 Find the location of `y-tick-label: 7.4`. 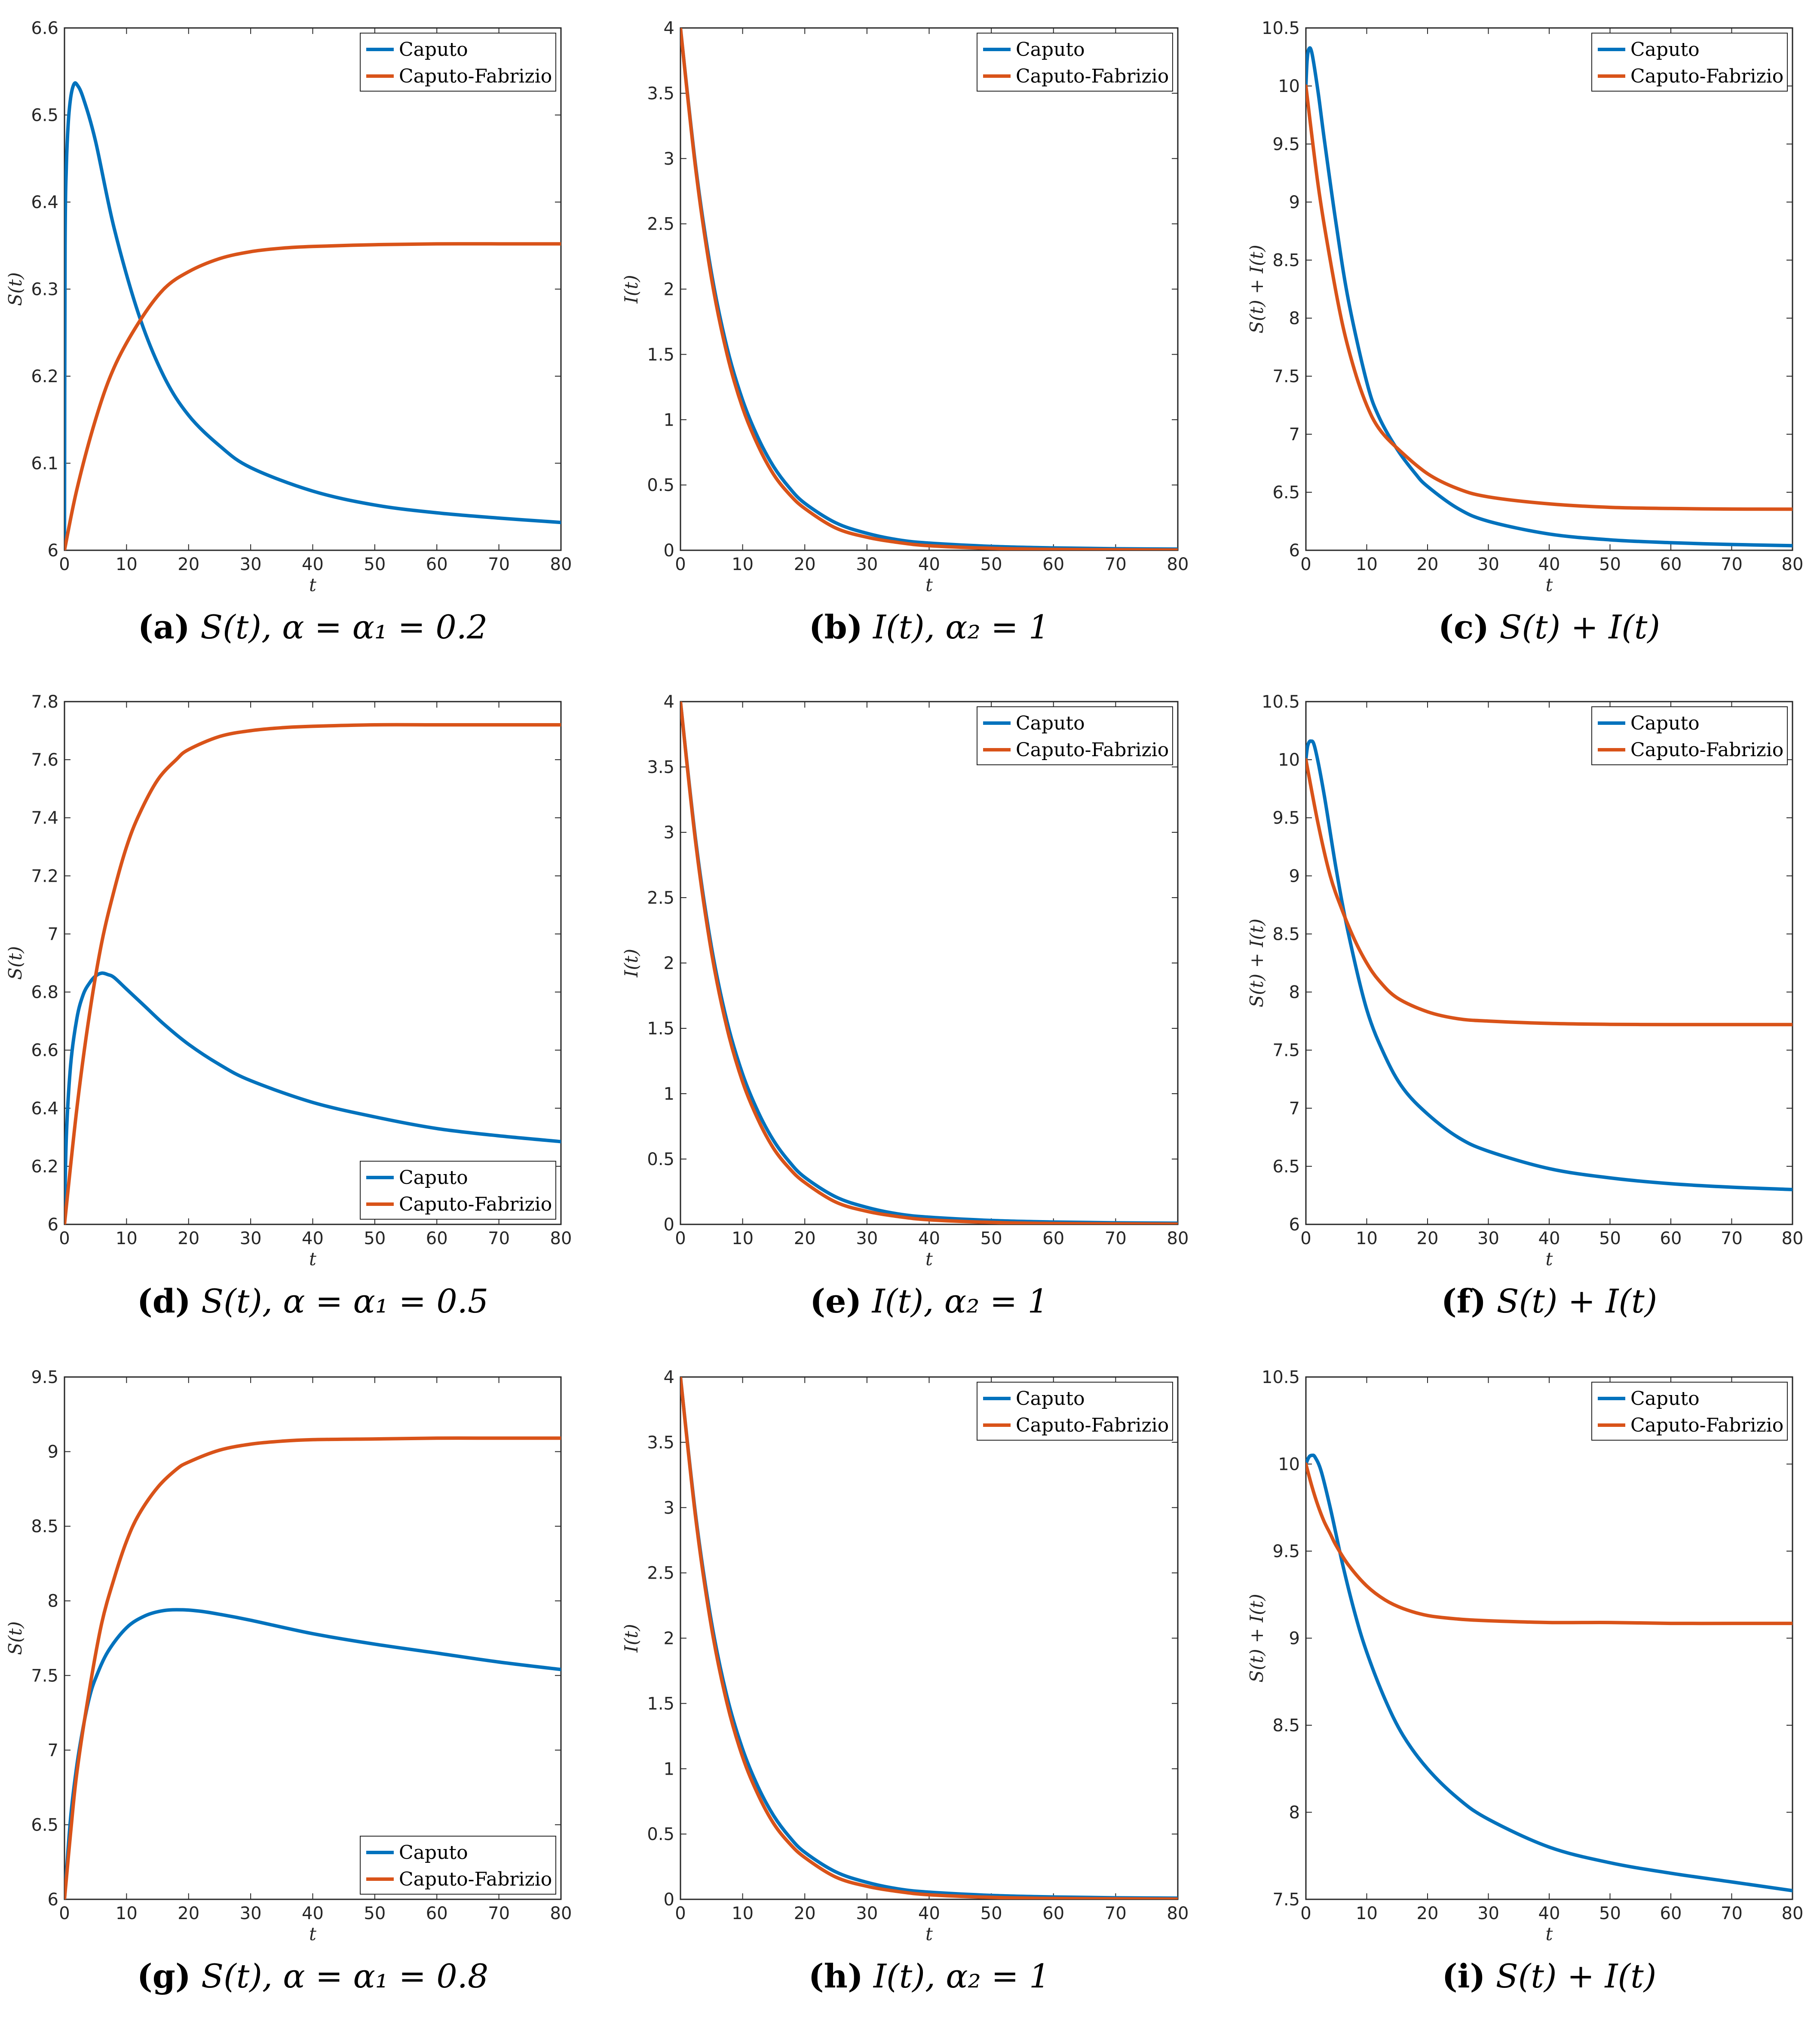

y-tick-label: 7.4 is located at coordinates (44, 818).